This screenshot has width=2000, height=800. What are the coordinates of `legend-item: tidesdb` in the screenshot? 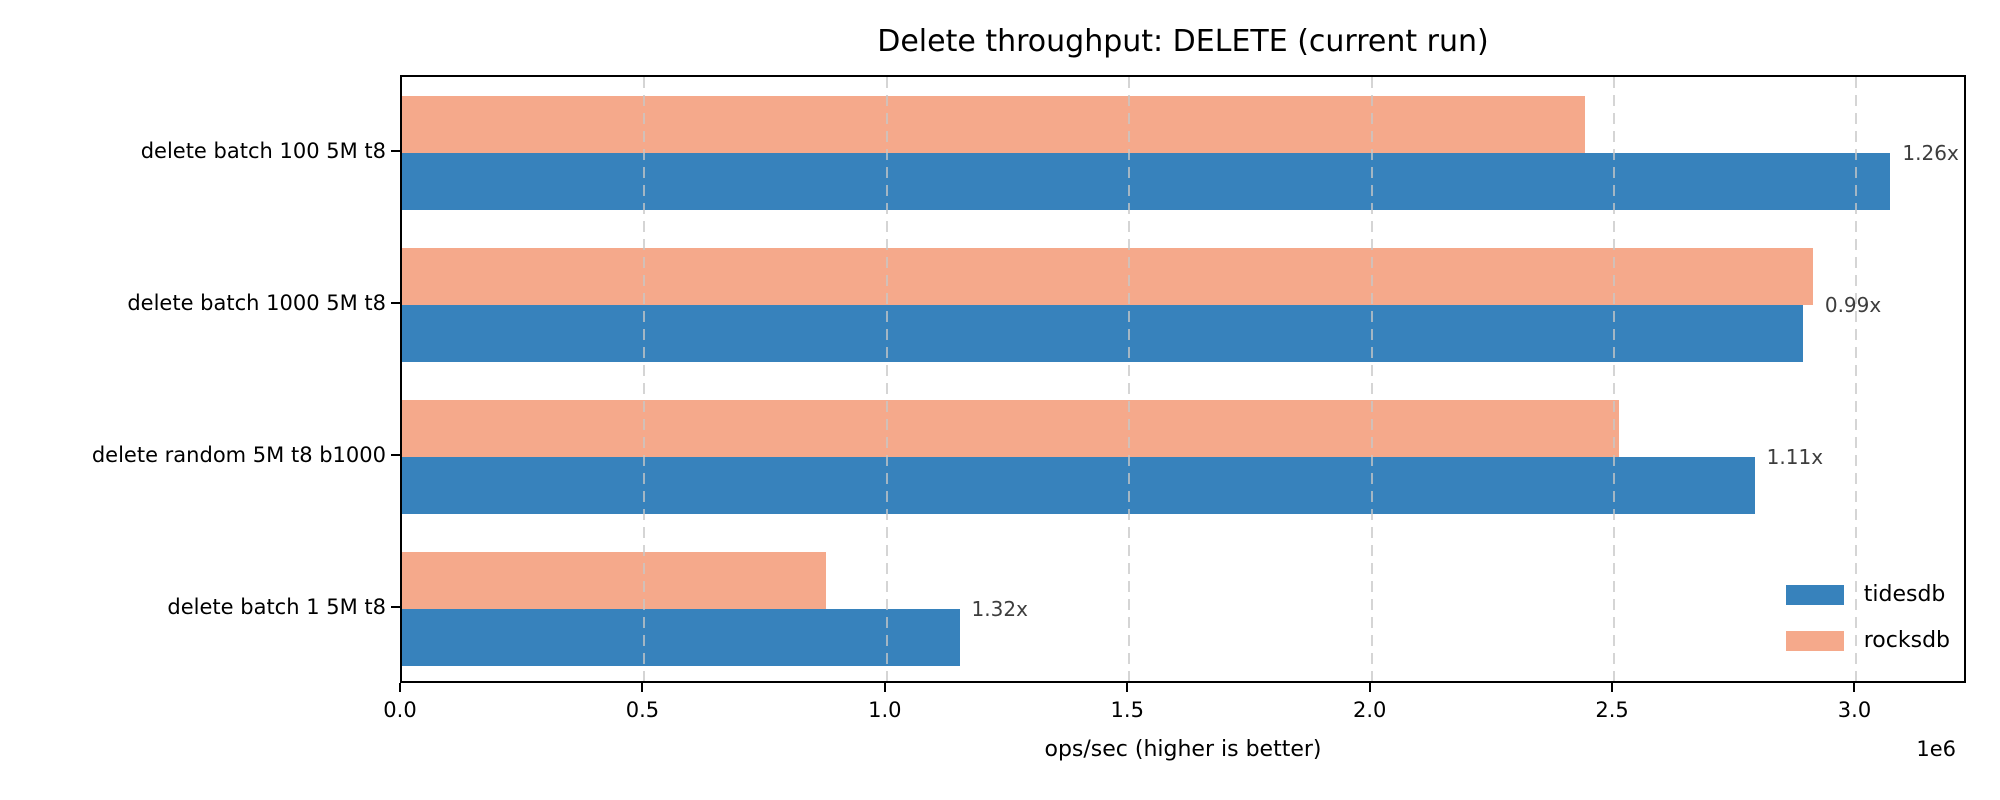 It's located at (1867, 594).